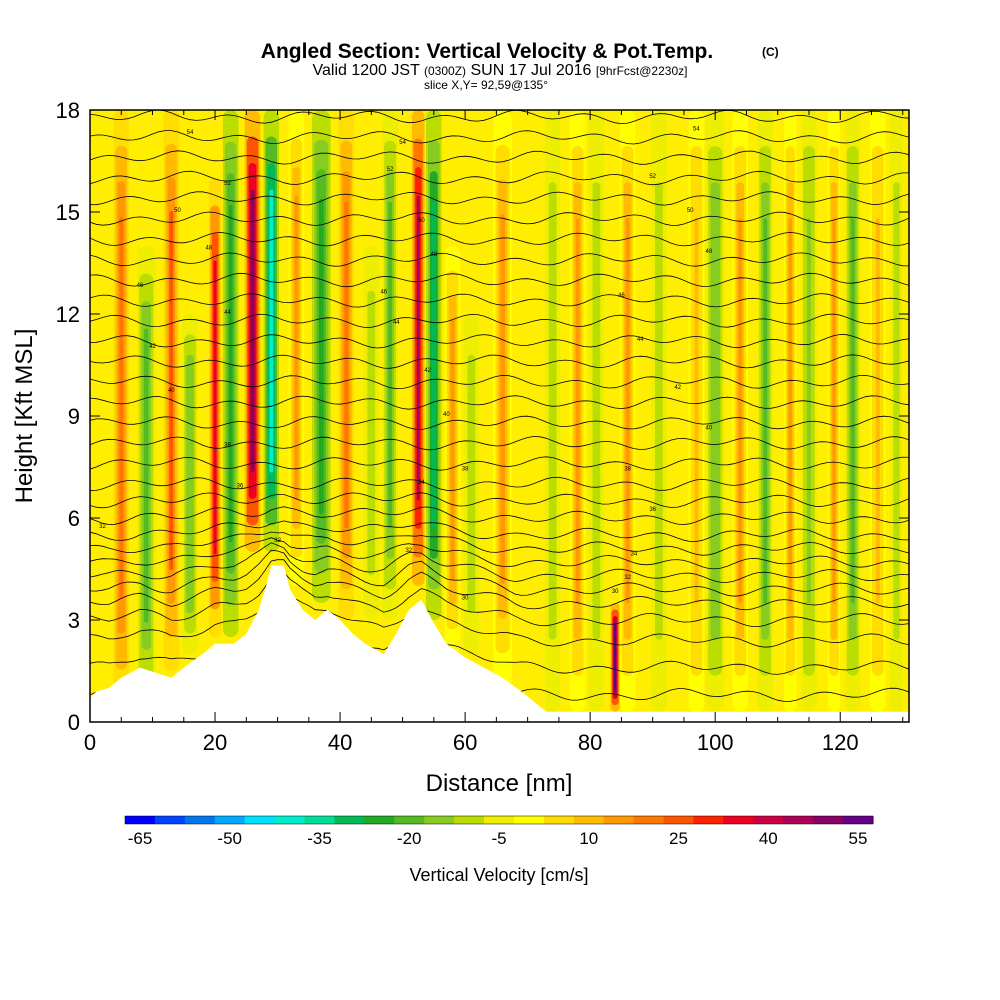 This screenshot has width=1000, height=1000. Describe the element at coordinates (68, 212) in the screenshot. I see `y-tick-label: 15` at that location.